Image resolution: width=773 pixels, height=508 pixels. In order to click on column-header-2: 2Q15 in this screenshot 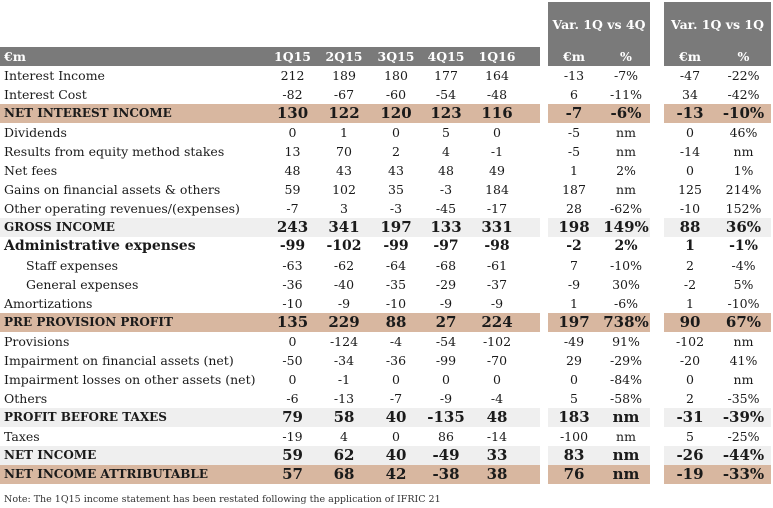, I will do `click(344, 56)`.